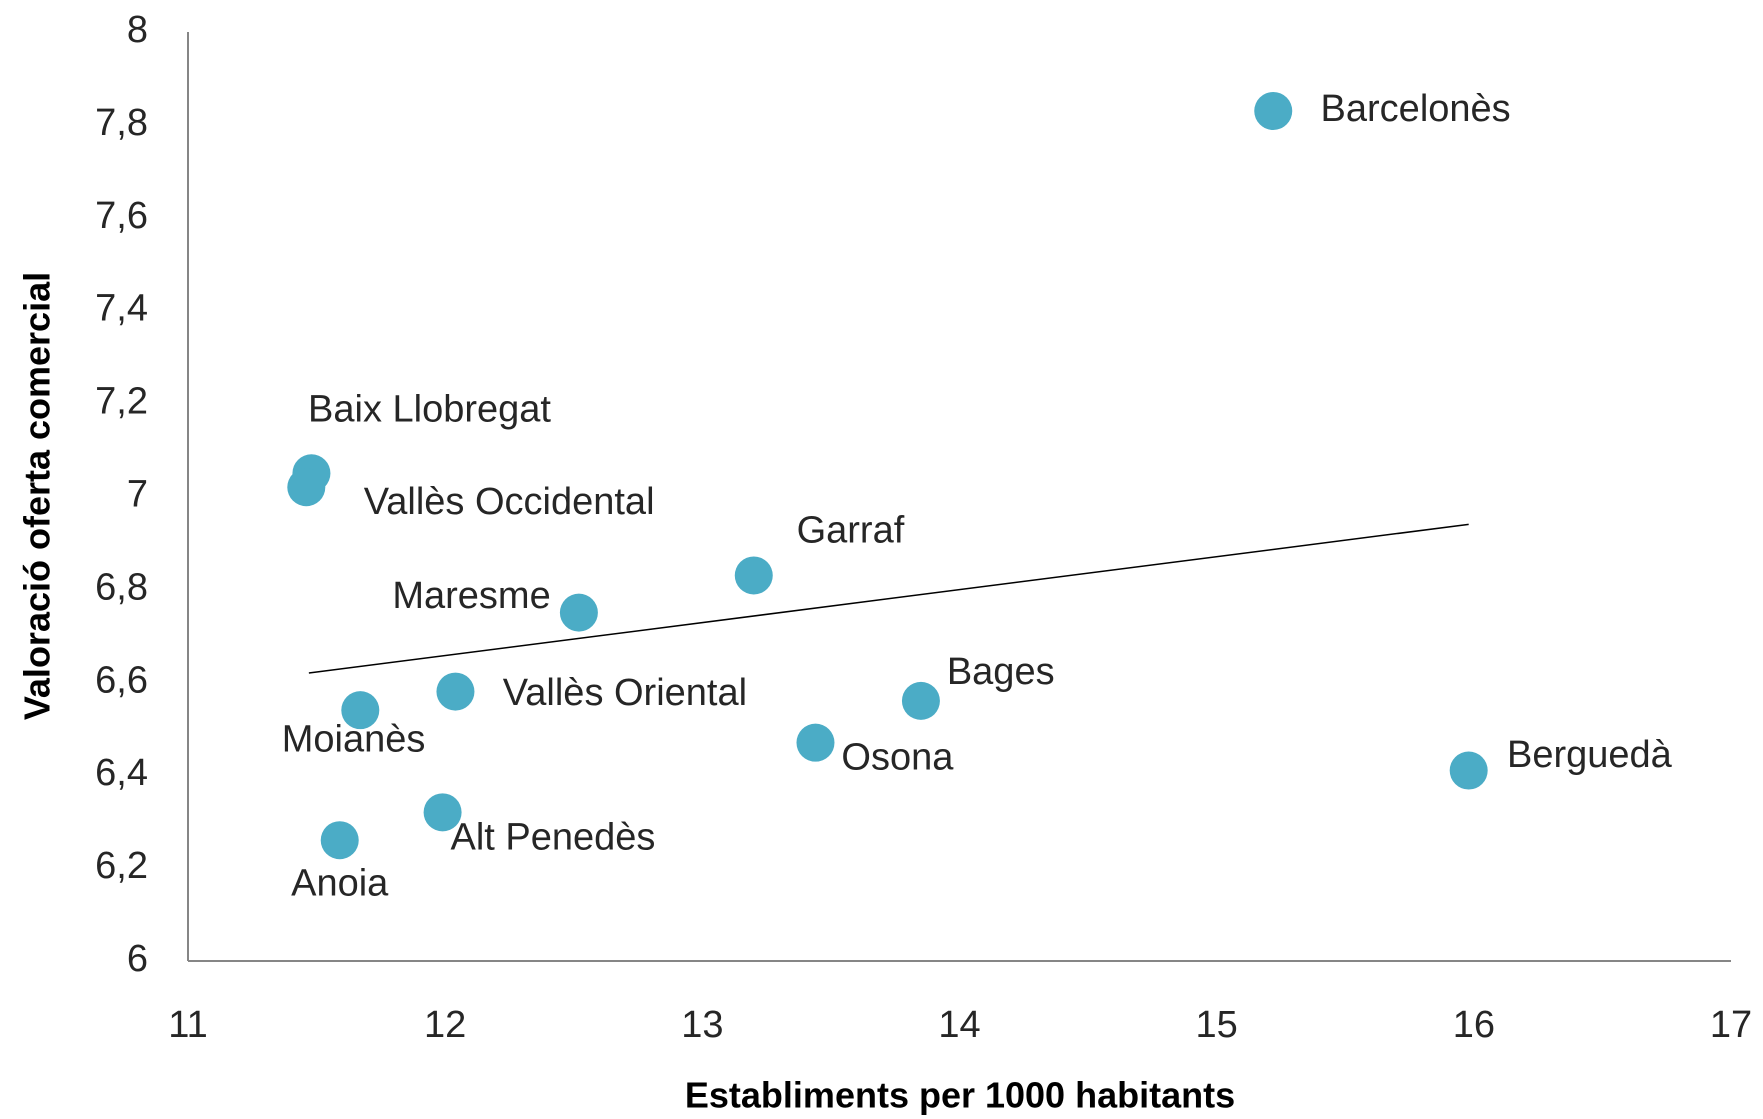 This screenshot has width=1763, height=1119. Describe the element at coordinates (1416, 109) in the screenshot. I see `point-label: Barcelonès` at that location.